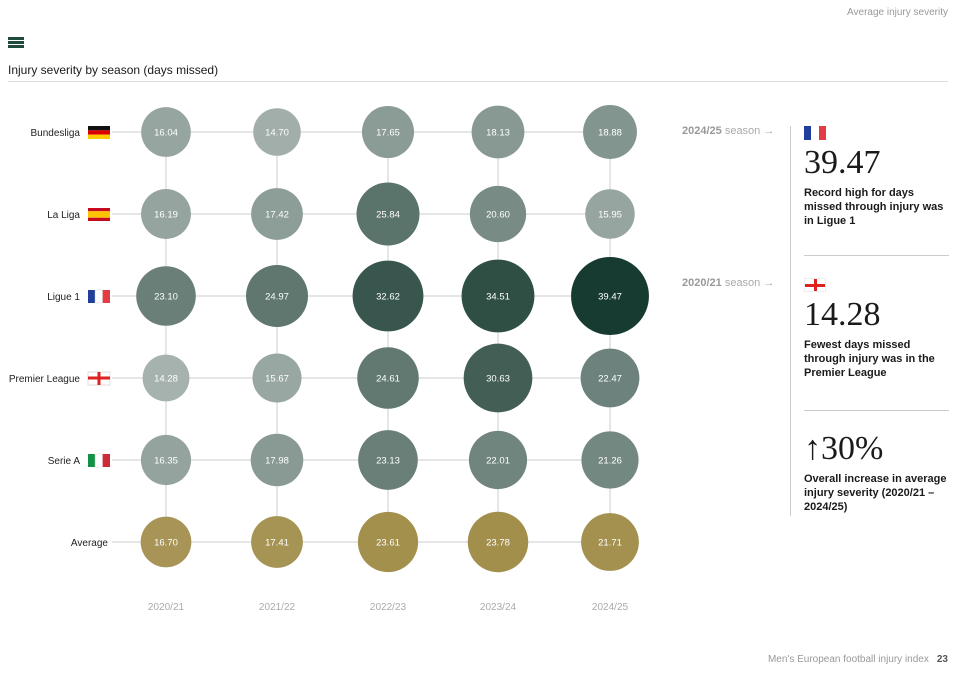  What do you see at coordinates (16, 43) in the screenshot?
I see `chart-icon` at bounding box center [16, 43].